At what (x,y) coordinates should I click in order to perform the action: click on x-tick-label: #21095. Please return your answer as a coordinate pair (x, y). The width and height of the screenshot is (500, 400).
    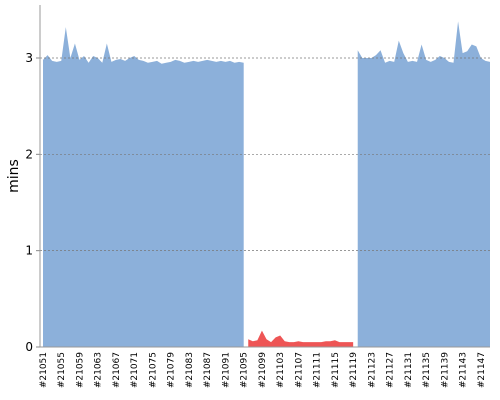
    Looking at the image, I should click on (245, 370).